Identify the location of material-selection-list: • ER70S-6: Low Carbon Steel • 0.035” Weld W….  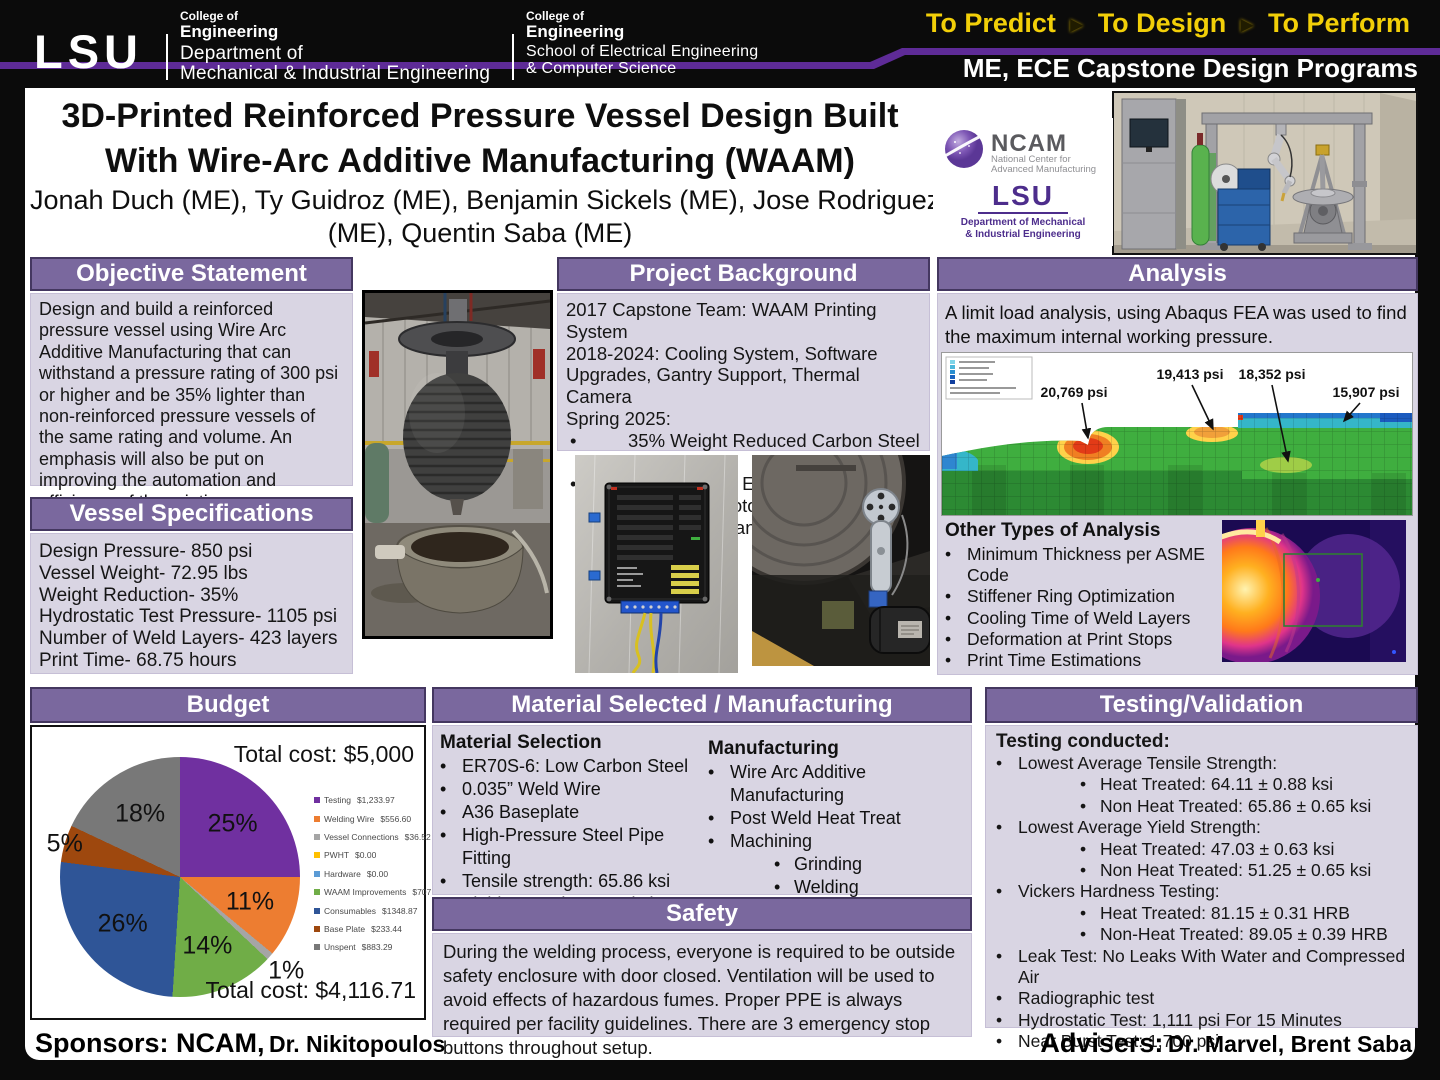
(574, 835).